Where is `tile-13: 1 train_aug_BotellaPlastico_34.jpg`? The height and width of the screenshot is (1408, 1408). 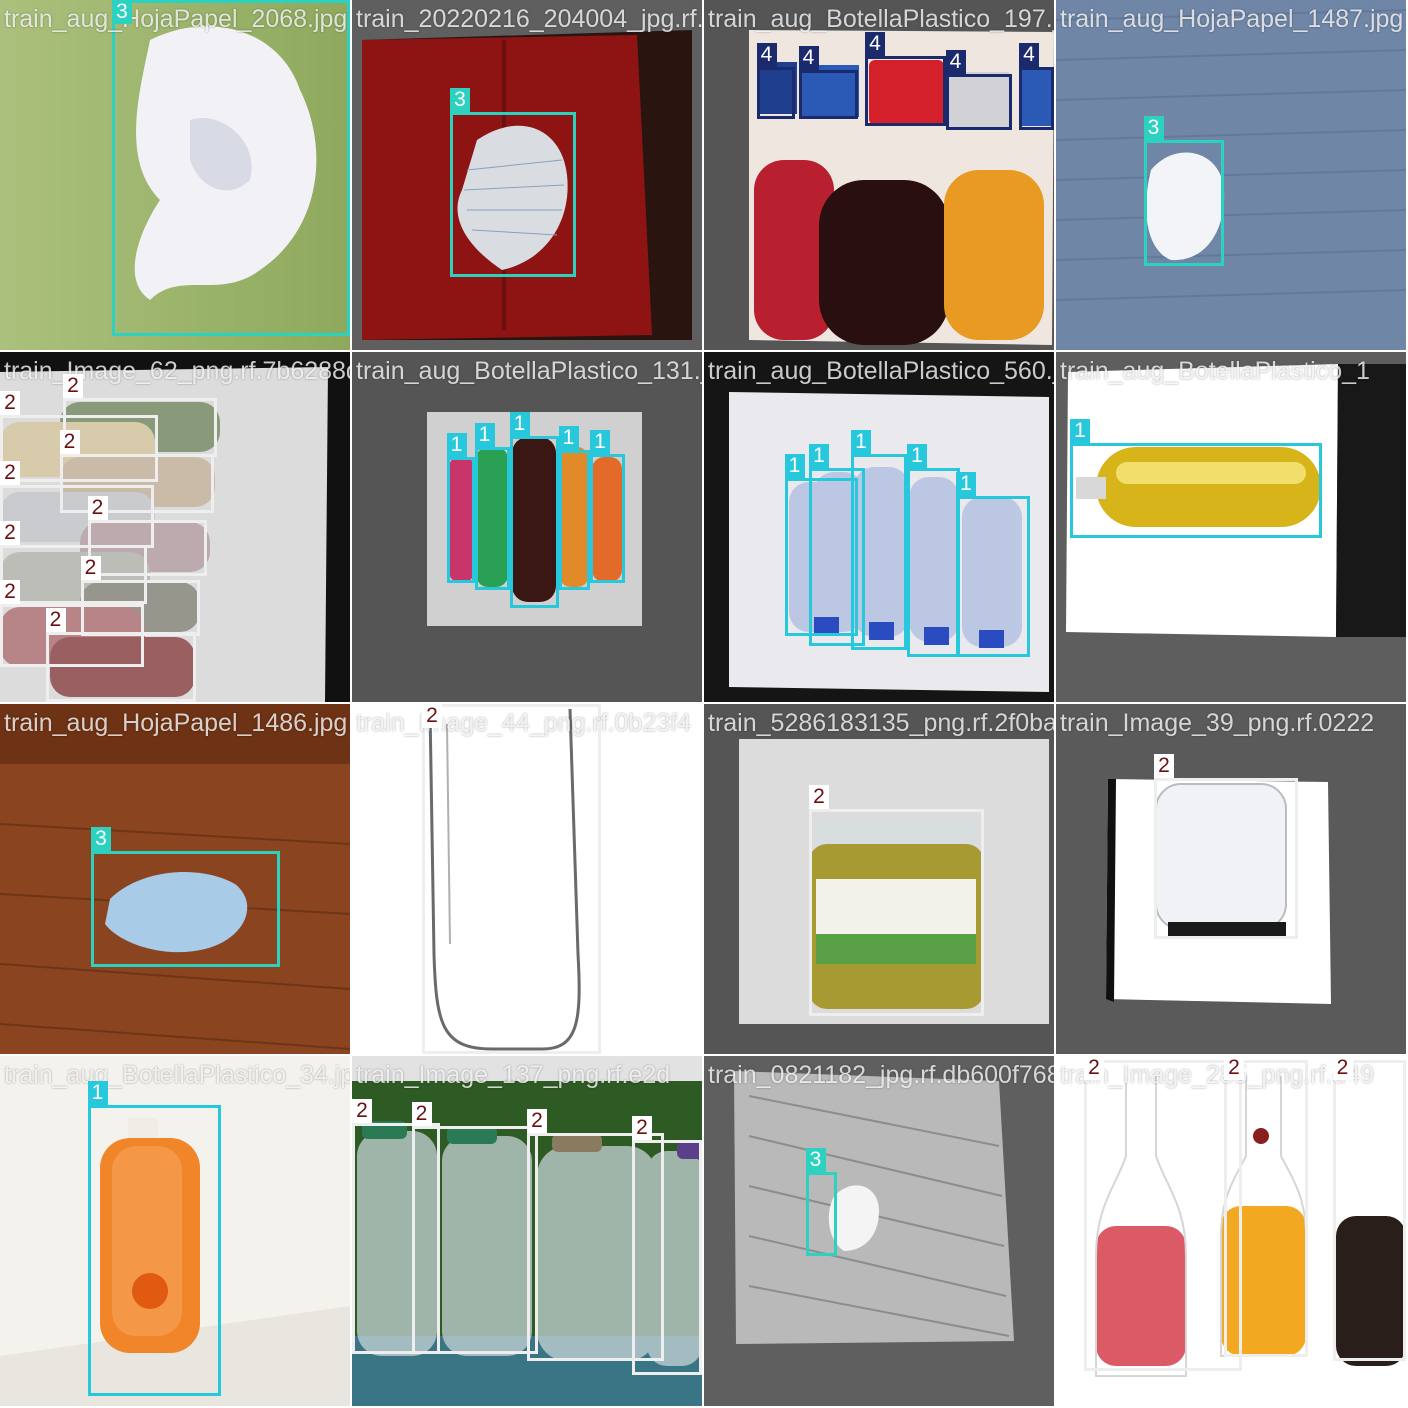 tile-13: 1 train_aug_BotellaPlastico_34.jpg is located at coordinates (175, 1231).